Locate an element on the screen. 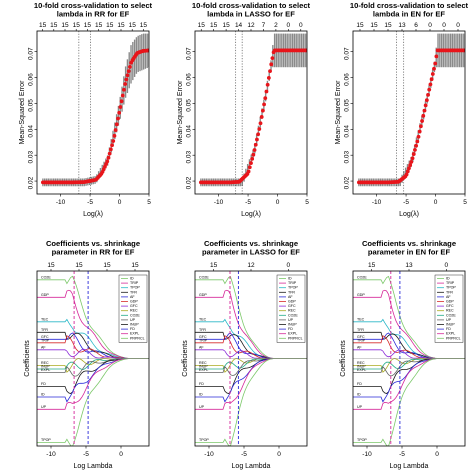 The height and width of the screenshot is (474, 474). x-tick-label: 5 is located at coordinates (307, 202).